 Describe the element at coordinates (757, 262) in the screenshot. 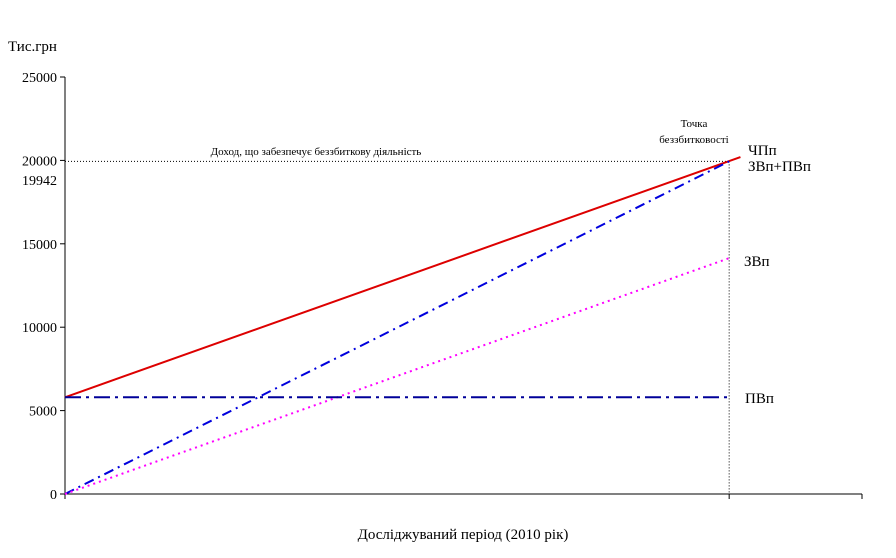

I see `series-label: ЗВп` at that location.